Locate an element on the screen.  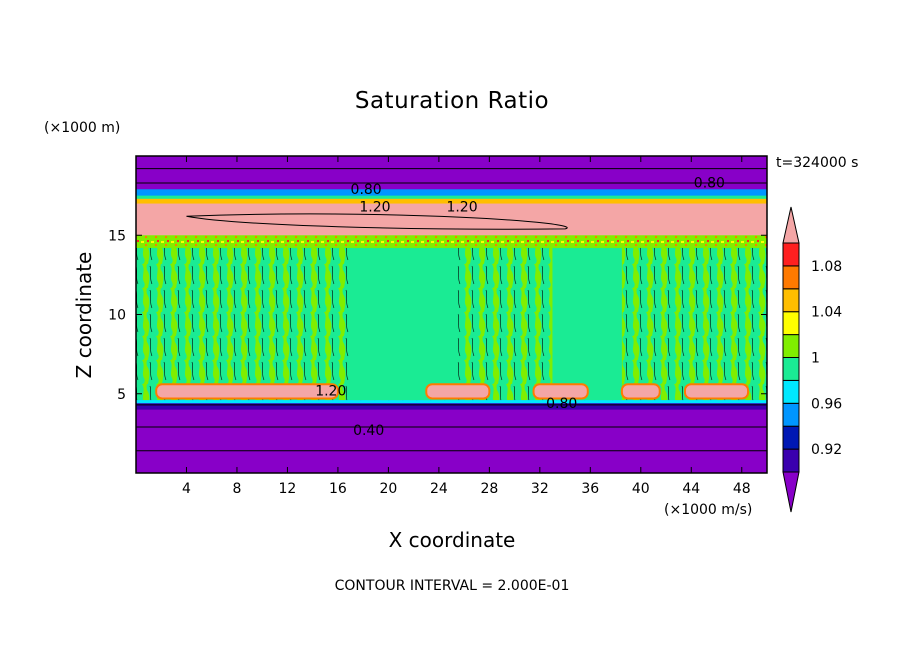
y-tick-label-15: 15 is located at coordinates (117, 236).